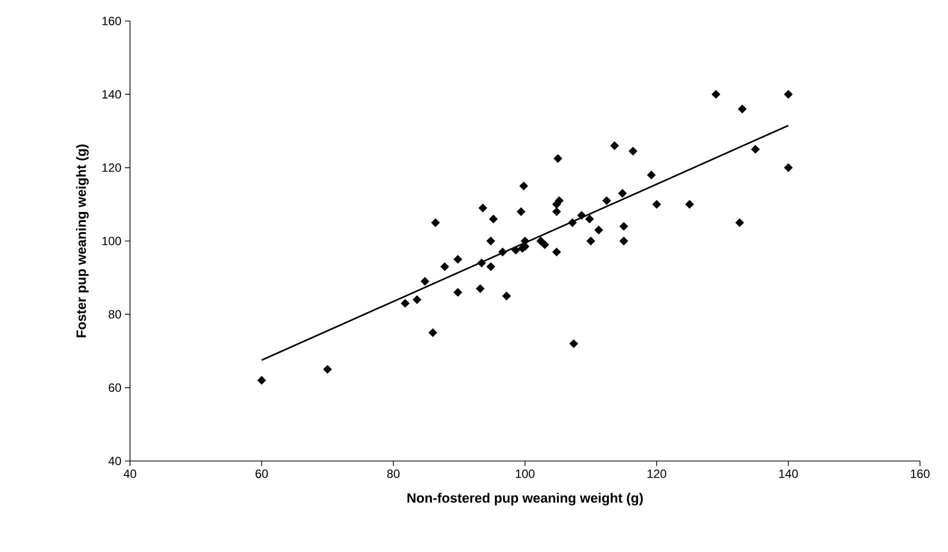 Image resolution: width=948 pixels, height=552 pixels. Describe the element at coordinates (115, 461) in the screenshot. I see `y-tick-label: 40` at that location.